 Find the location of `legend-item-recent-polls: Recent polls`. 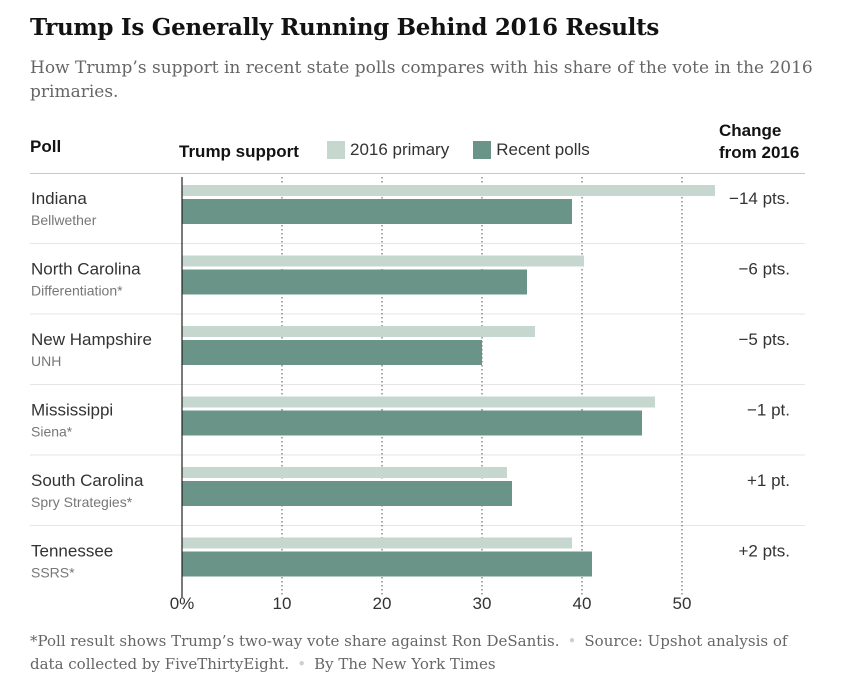

legend-item-recent-polls: Recent polls is located at coordinates (531, 150).